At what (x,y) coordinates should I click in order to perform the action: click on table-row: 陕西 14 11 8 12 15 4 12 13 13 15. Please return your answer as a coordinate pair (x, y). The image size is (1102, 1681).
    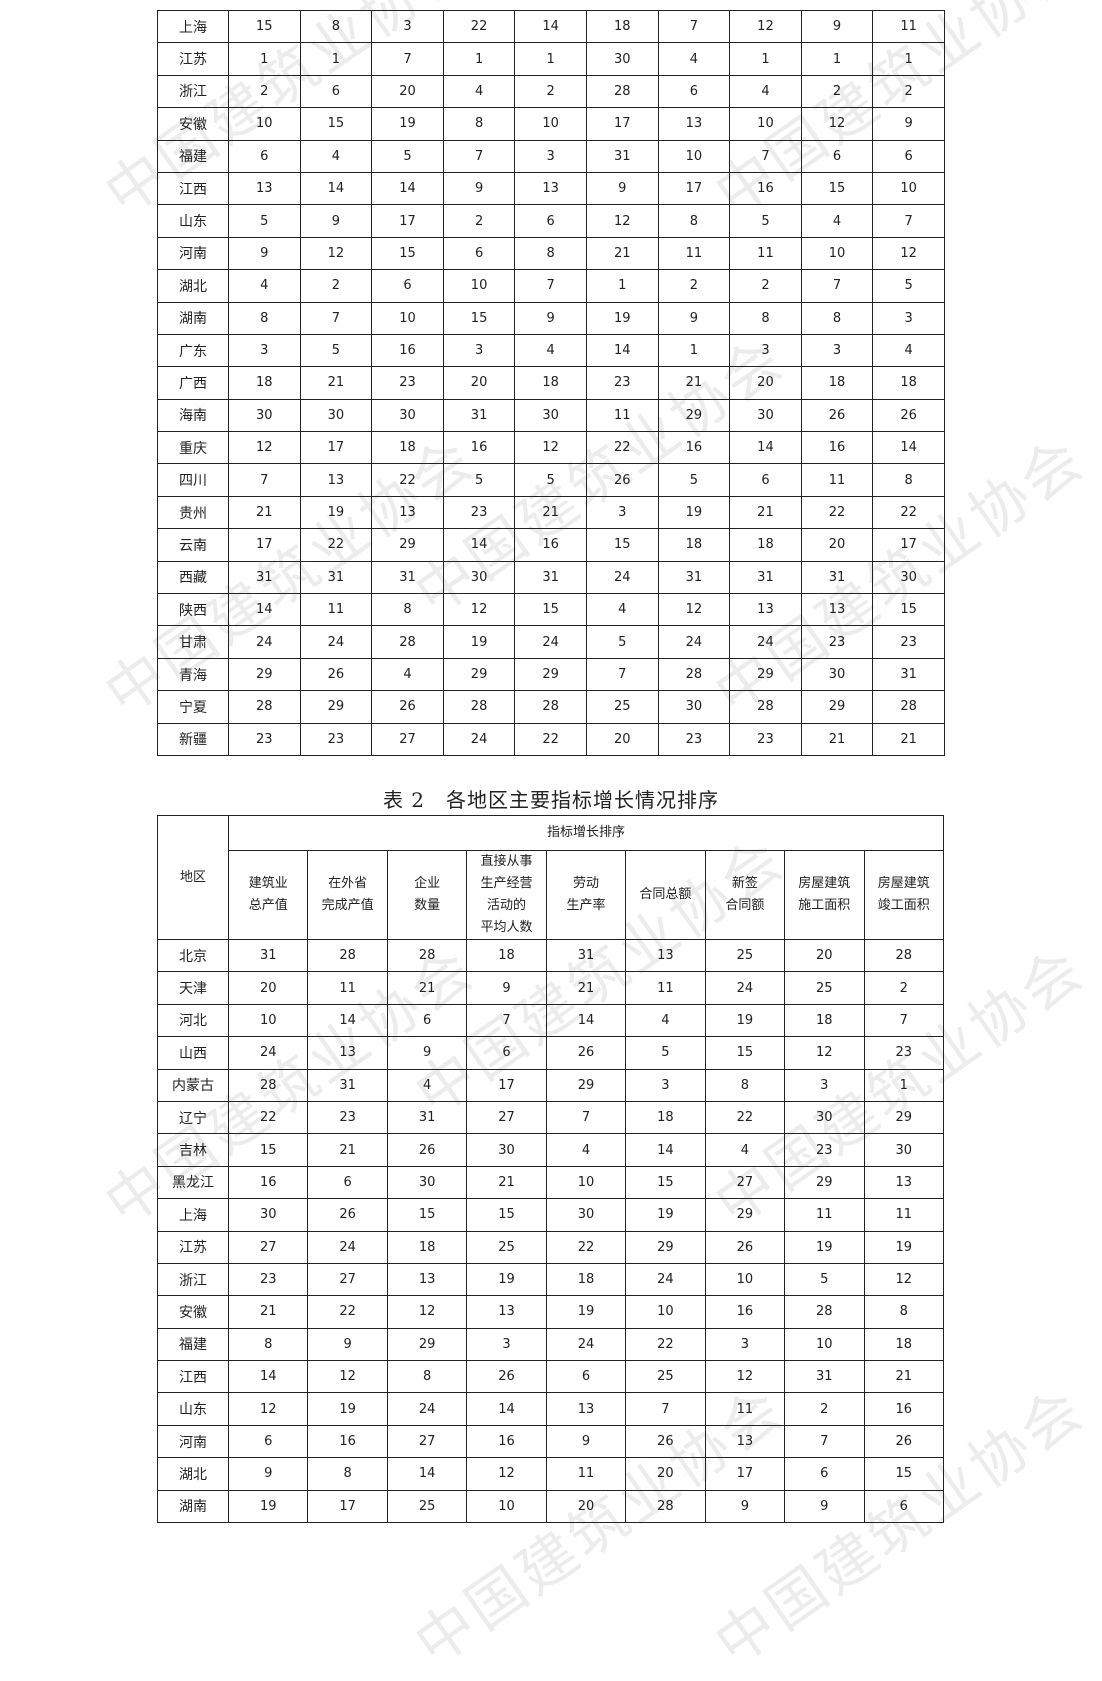
    Looking at the image, I should click on (551, 610).